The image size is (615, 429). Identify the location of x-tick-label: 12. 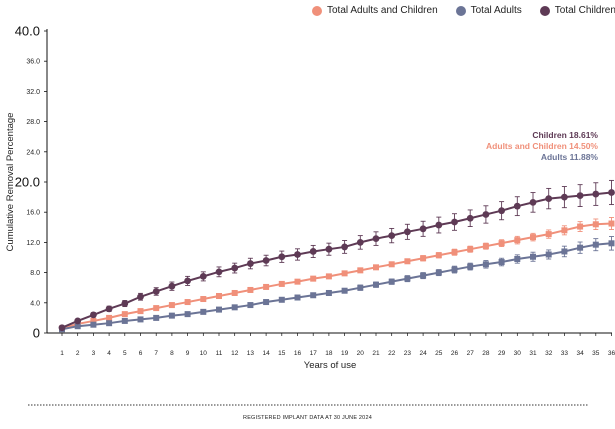
(235, 353).